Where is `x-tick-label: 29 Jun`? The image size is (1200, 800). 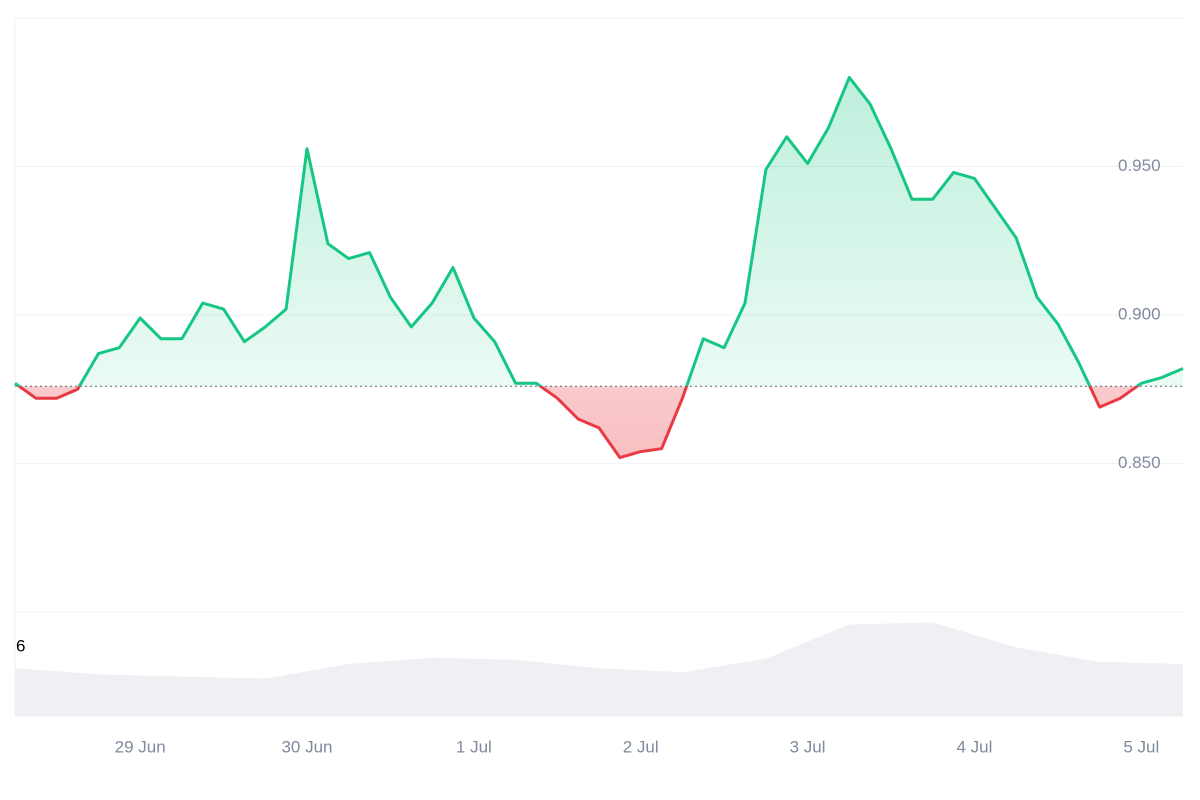
x-tick-label: 29 Jun is located at coordinates (140, 746).